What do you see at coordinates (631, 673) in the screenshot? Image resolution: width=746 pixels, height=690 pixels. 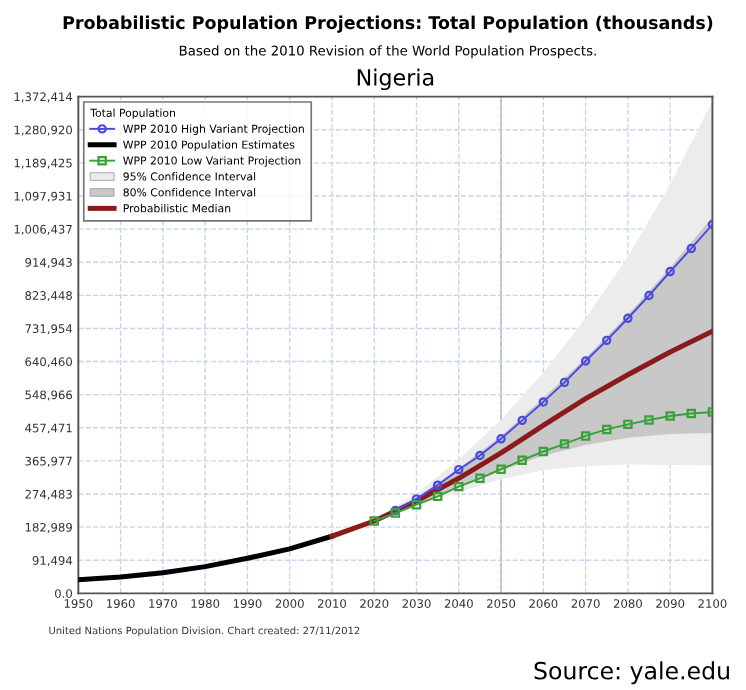 I see `source-note: Source: yale.edu` at bounding box center [631, 673].